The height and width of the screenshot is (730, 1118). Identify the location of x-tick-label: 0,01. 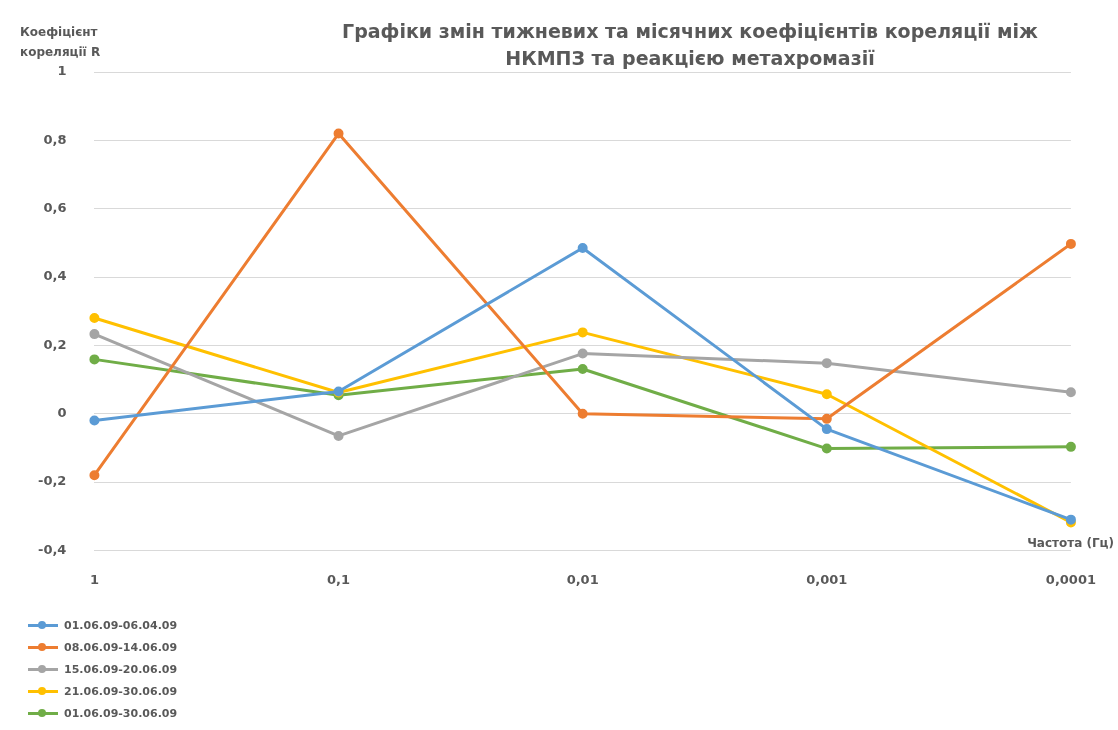
(582, 579).